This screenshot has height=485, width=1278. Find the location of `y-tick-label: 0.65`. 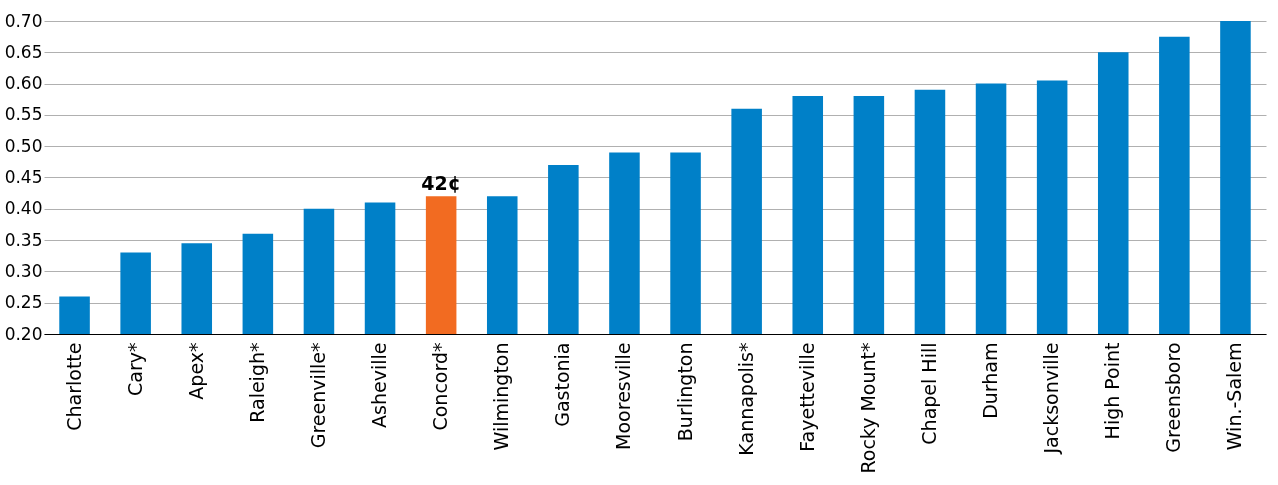

y-tick-label: 0.65 is located at coordinates (23, 51).